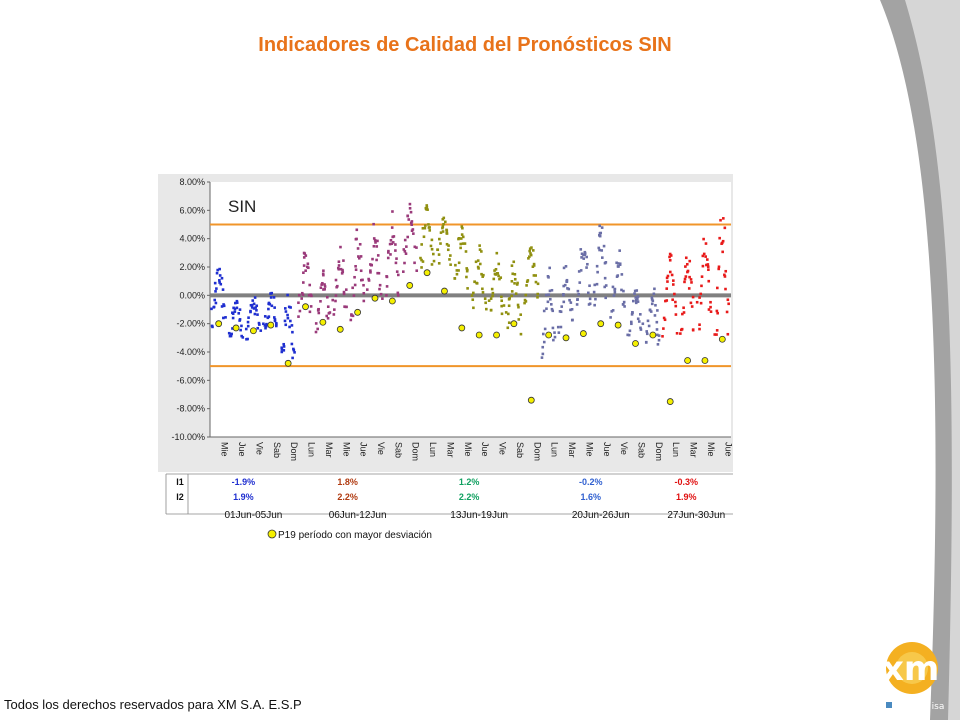 This screenshot has height=720, width=960. What do you see at coordinates (686, 497) in the screenshot?
I see `indicator-i2-value: 1.9%` at bounding box center [686, 497].